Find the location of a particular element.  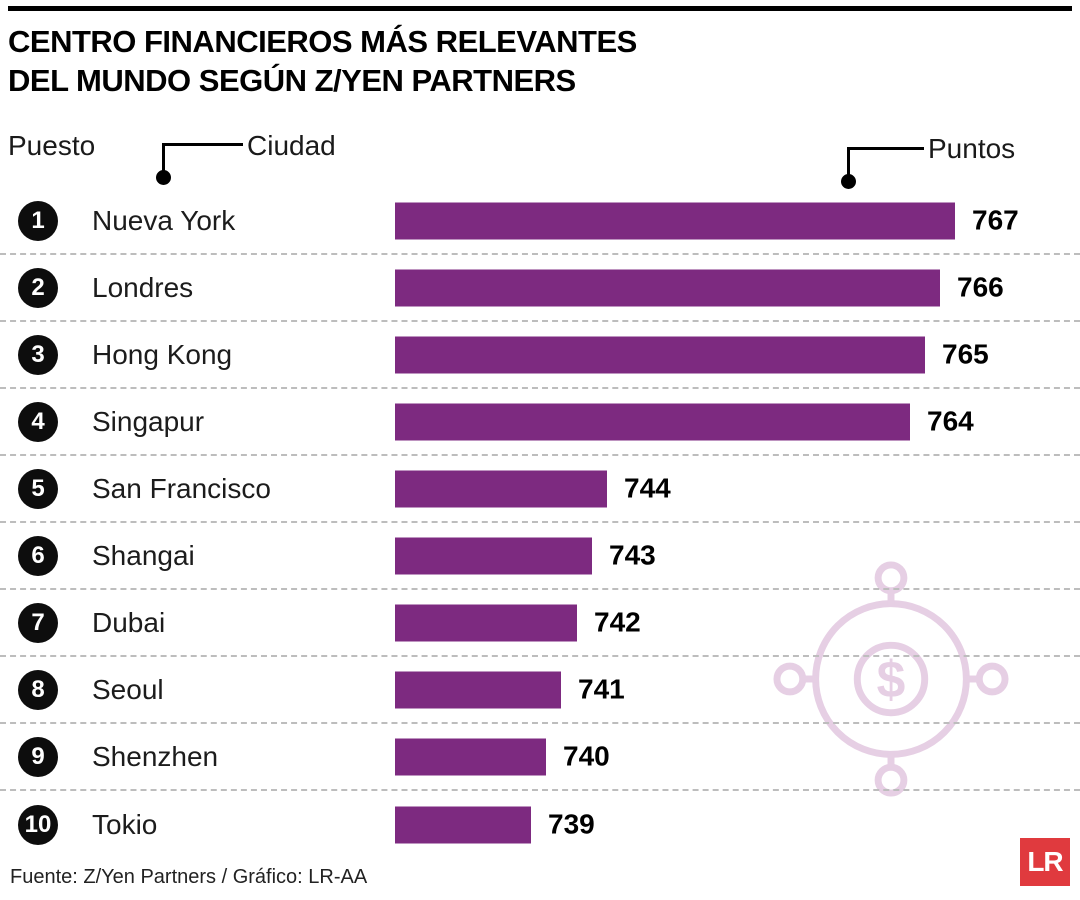

rank-badge: 7 is located at coordinates (38, 622).